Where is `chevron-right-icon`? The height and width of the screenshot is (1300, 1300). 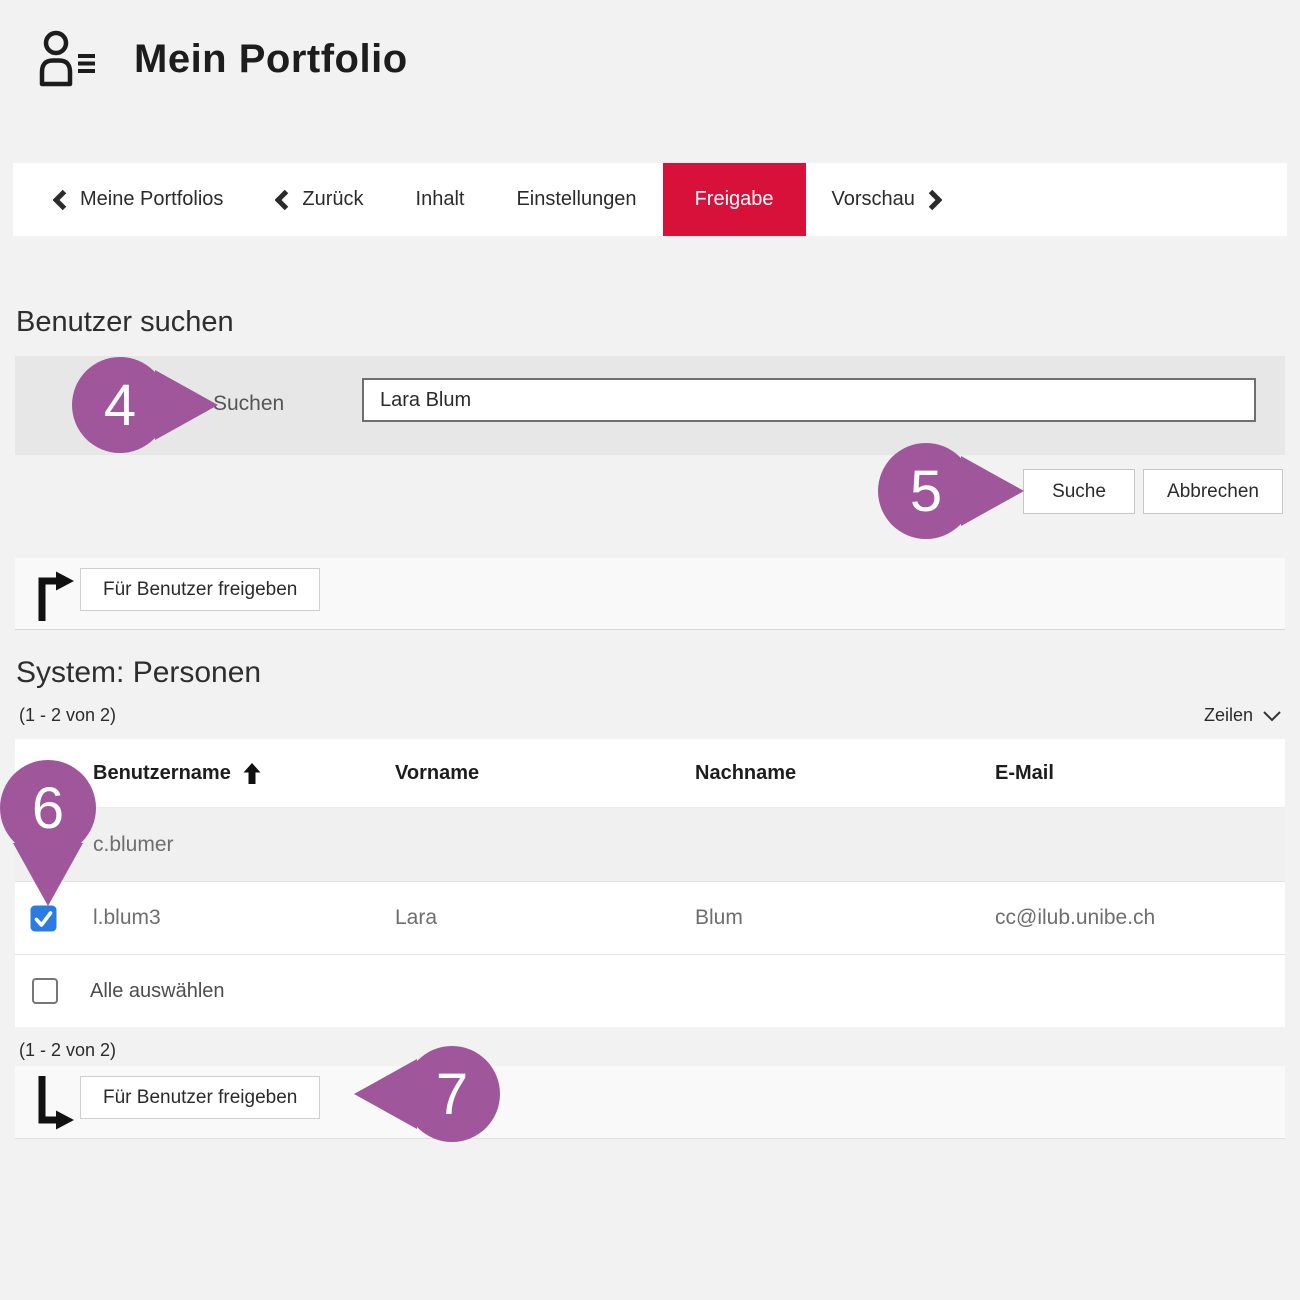
chevron-right-icon is located at coordinates (935, 199).